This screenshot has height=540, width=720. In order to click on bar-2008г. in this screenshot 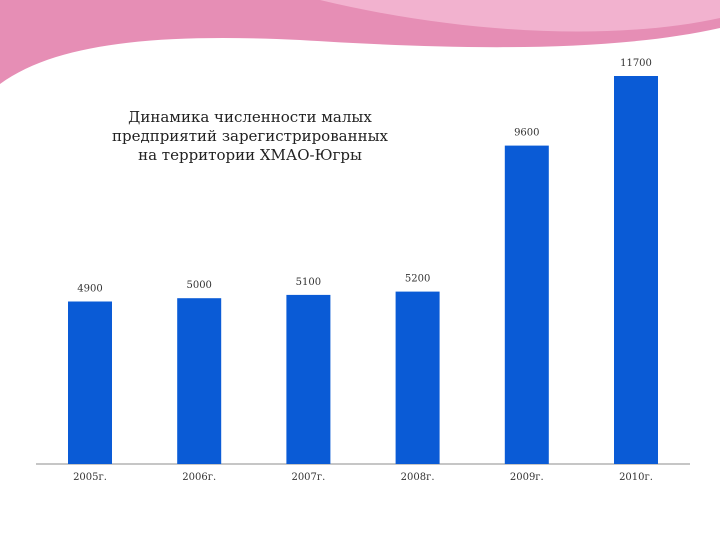, I will do `click(417, 377)`.